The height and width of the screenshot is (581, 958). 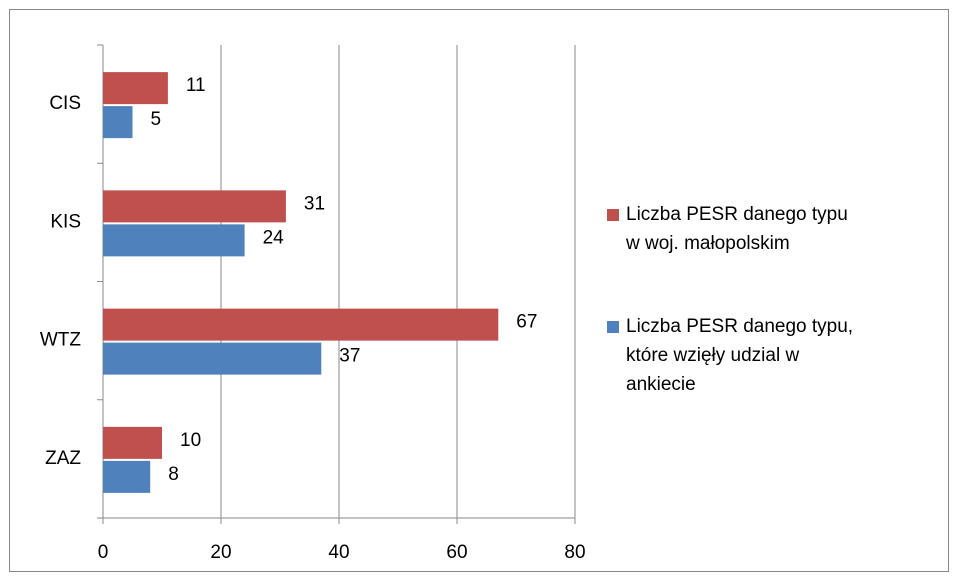 What do you see at coordinates (574, 552) in the screenshot?
I see `x-tick-label: 80` at bounding box center [574, 552].